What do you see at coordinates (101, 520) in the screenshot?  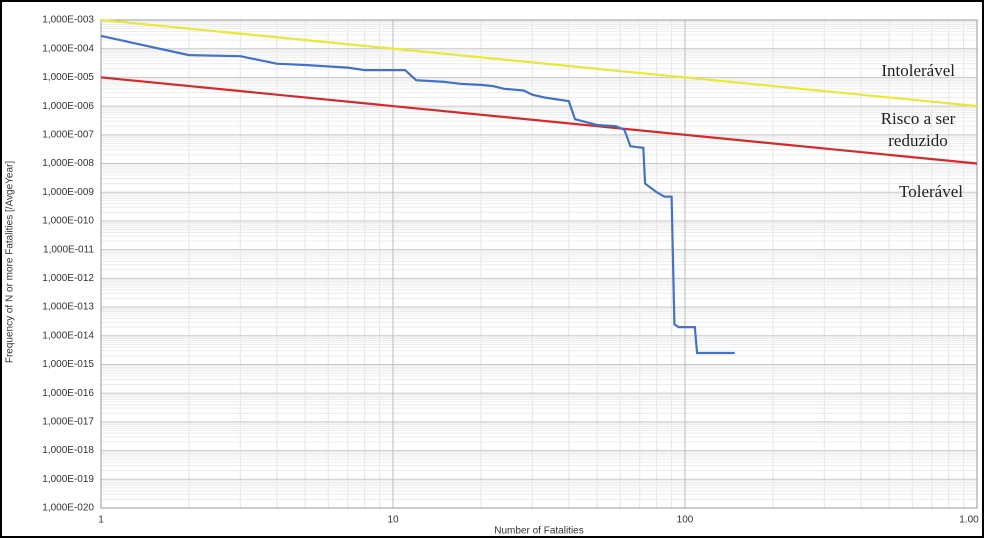 I see `x-tick-label: 1` at bounding box center [101, 520].